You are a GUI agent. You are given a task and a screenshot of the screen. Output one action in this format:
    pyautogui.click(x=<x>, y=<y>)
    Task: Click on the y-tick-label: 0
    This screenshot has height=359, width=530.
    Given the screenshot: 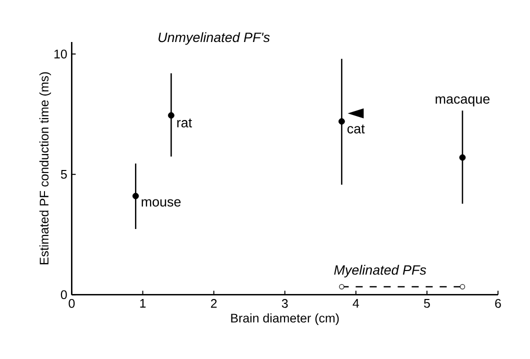 What is the action you would take?
    pyautogui.click(x=63, y=295)
    